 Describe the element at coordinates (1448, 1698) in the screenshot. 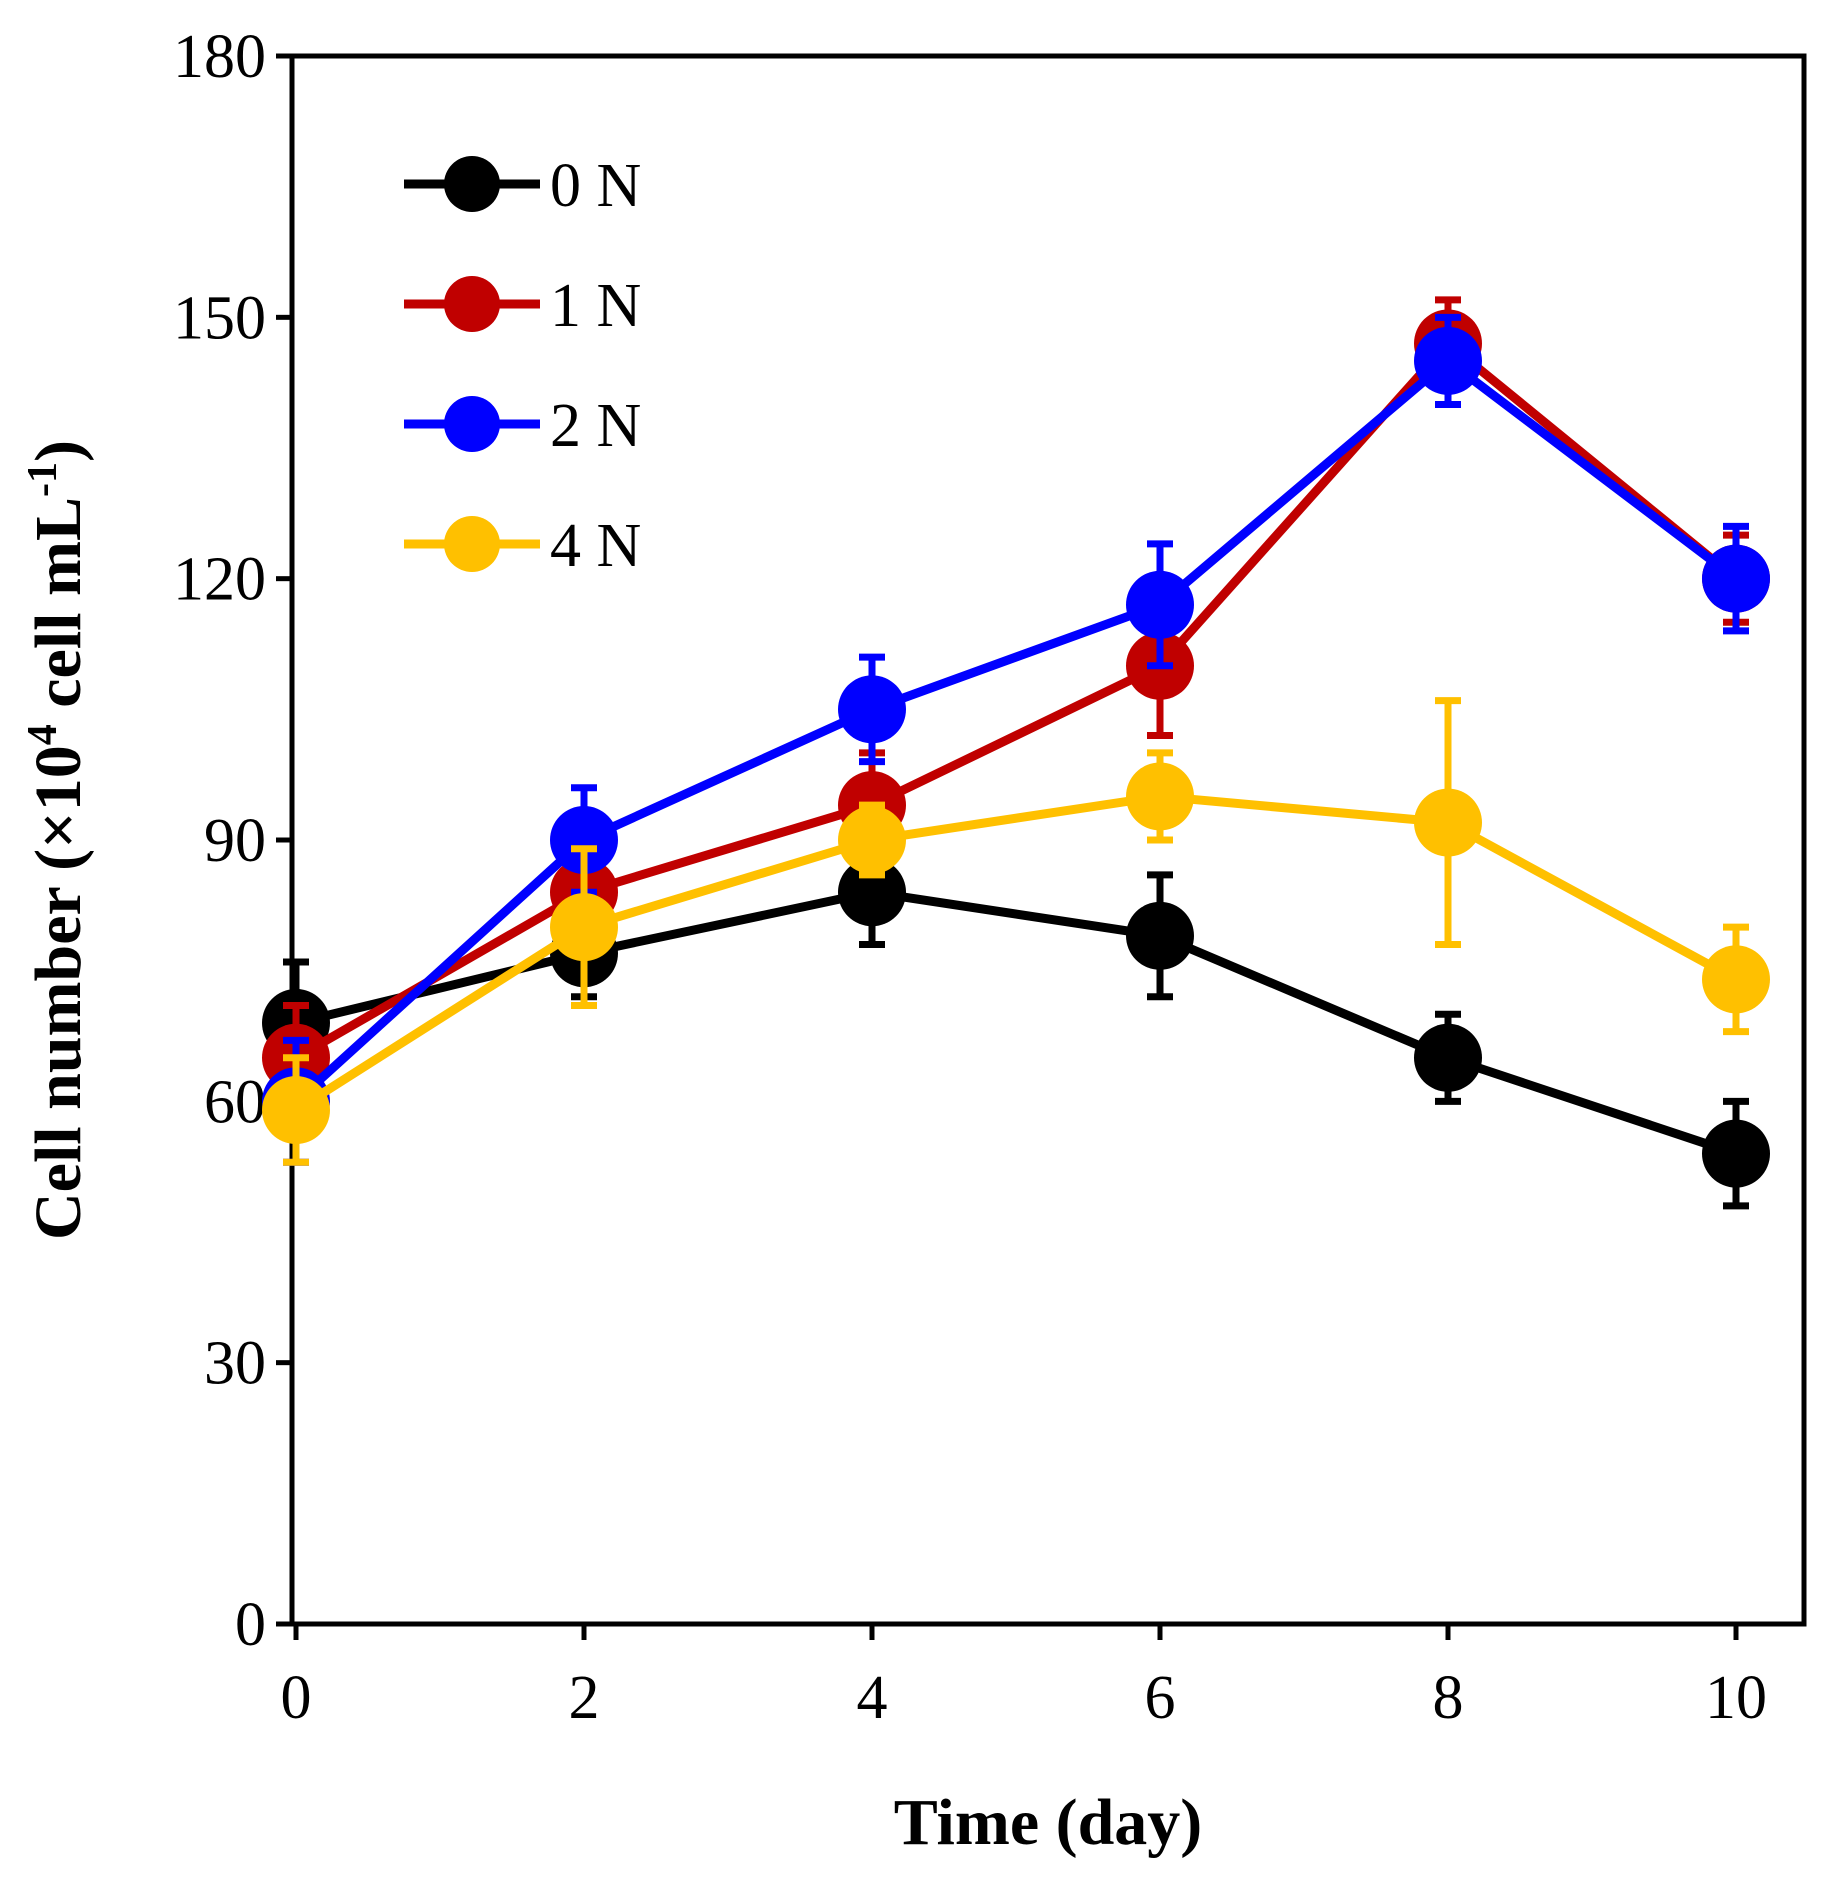

I see `x-tick-label: 8` at that location.